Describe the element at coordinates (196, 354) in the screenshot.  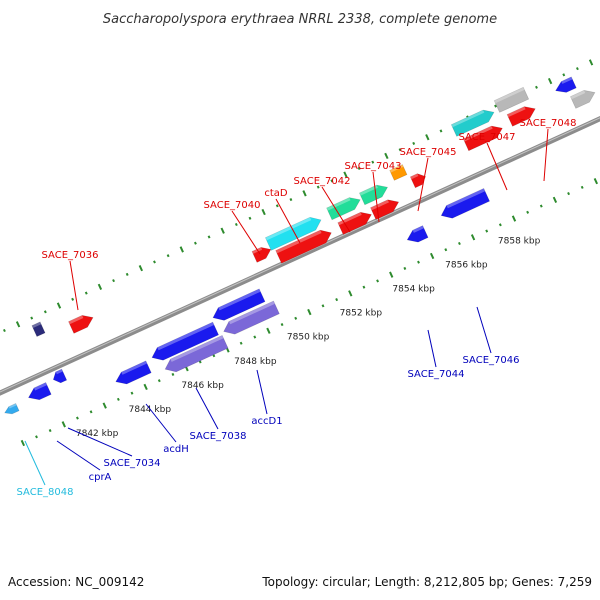
I see `gene-sace-7038-purple-shape` at that location.